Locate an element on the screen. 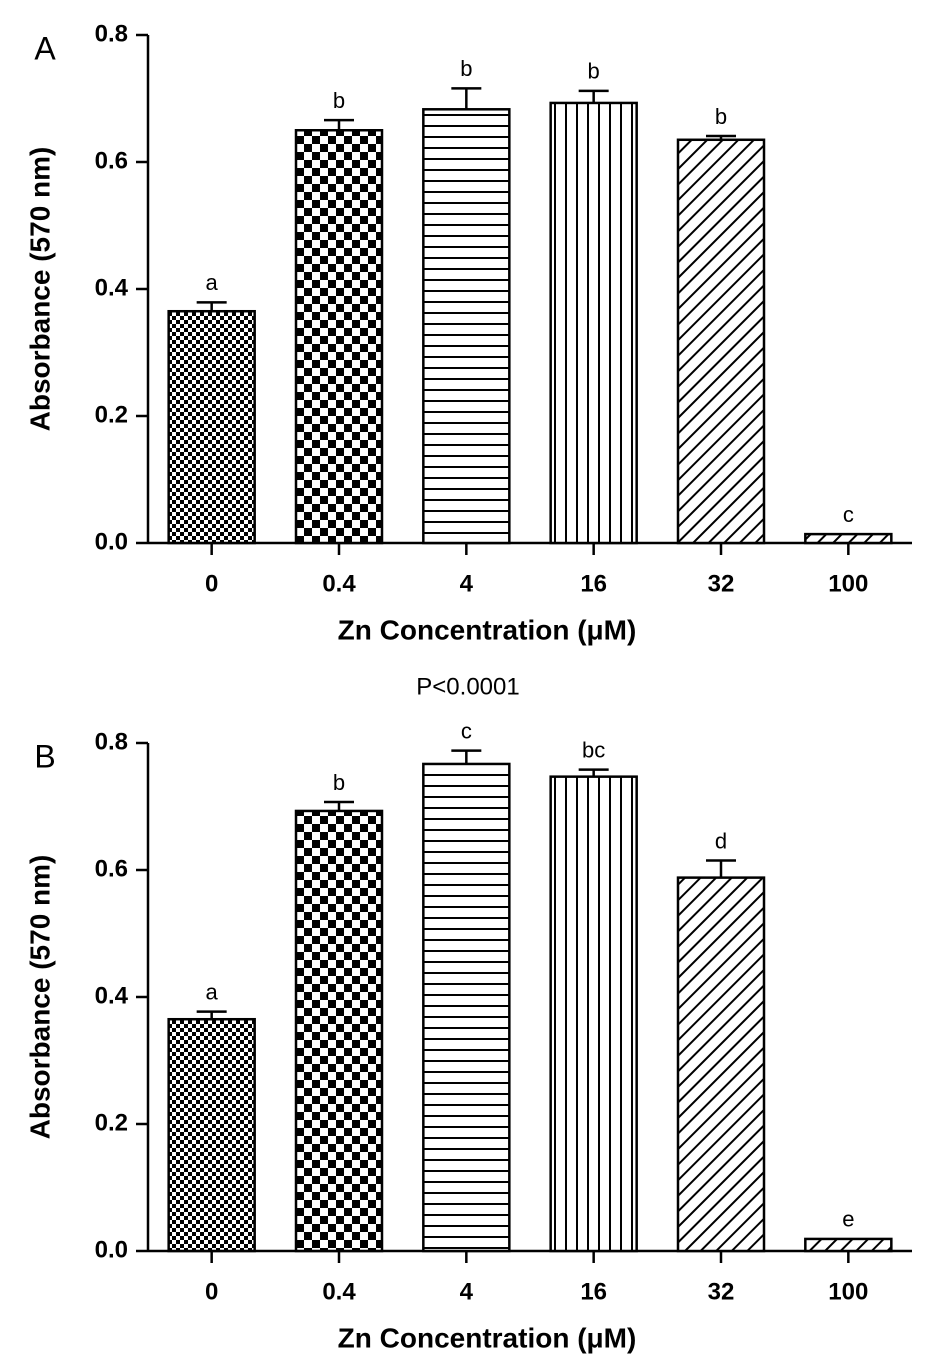 The height and width of the screenshot is (1372, 943). chart-title: P<0.0001 is located at coordinates (467, 686).